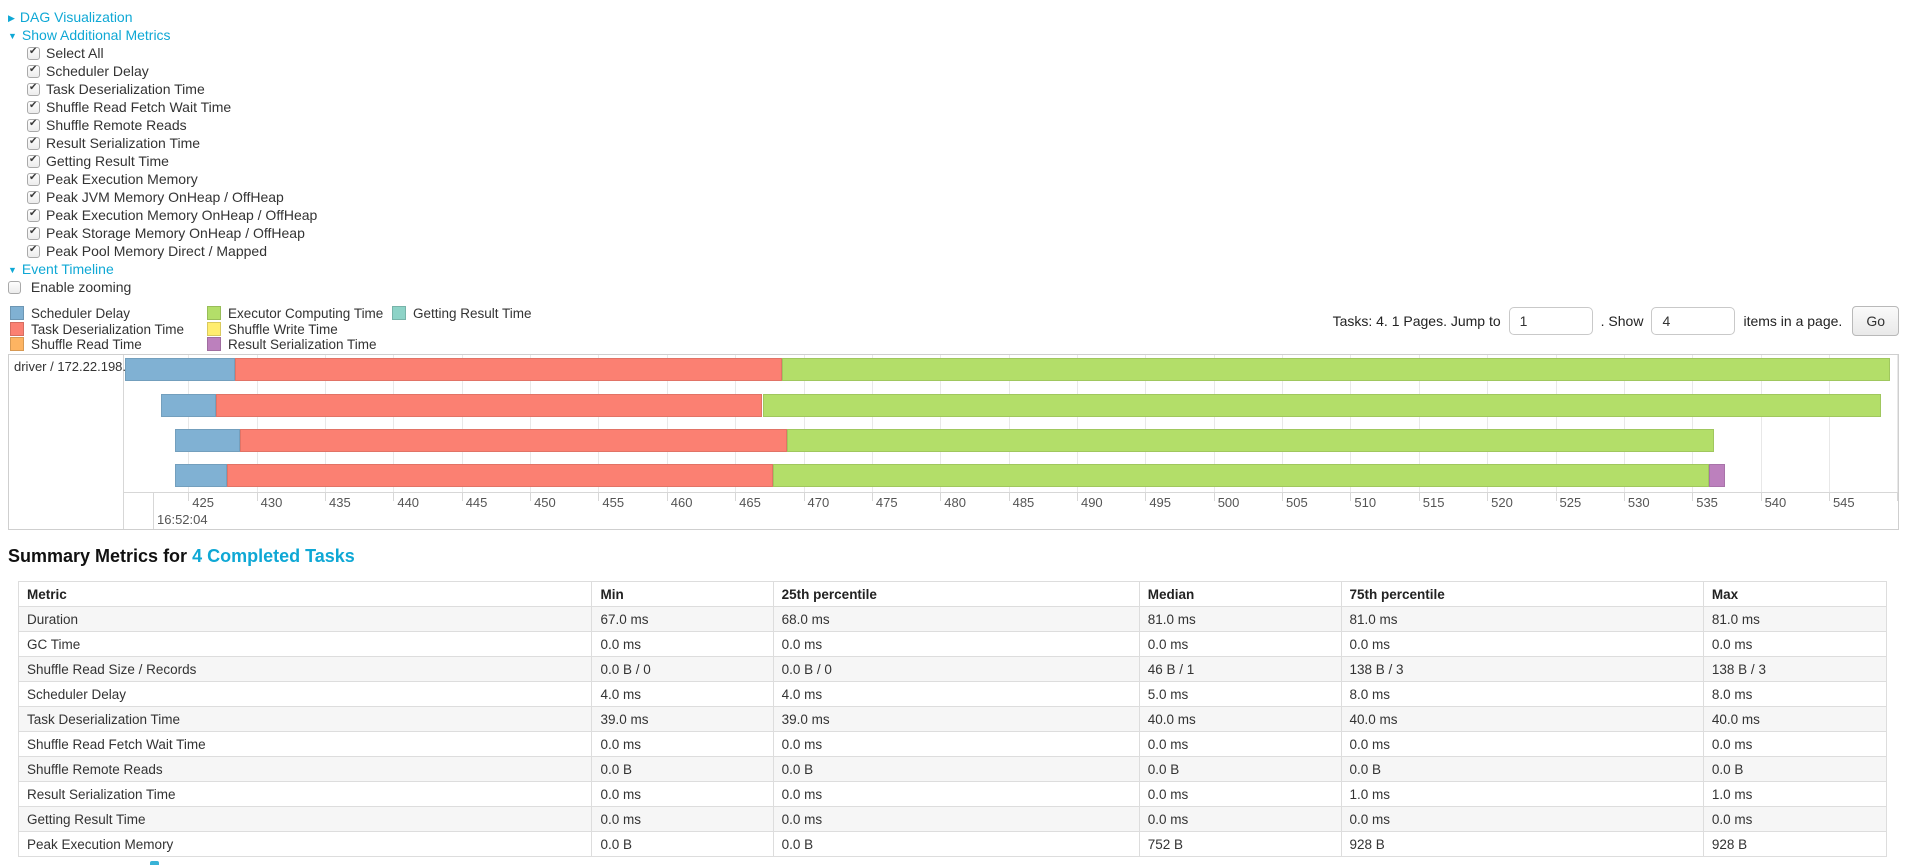 The image size is (1907, 865). What do you see at coordinates (108, 345) in the screenshot?
I see `legend-item: Shuffle Read Time` at bounding box center [108, 345].